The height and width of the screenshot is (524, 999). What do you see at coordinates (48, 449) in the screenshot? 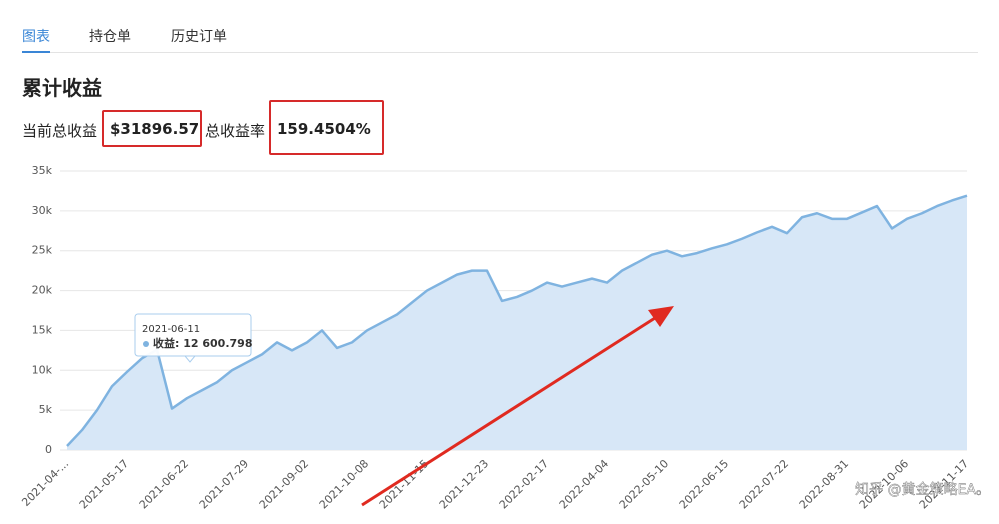
I see `y-tick-label: 0` at bounding box center [48, 449].